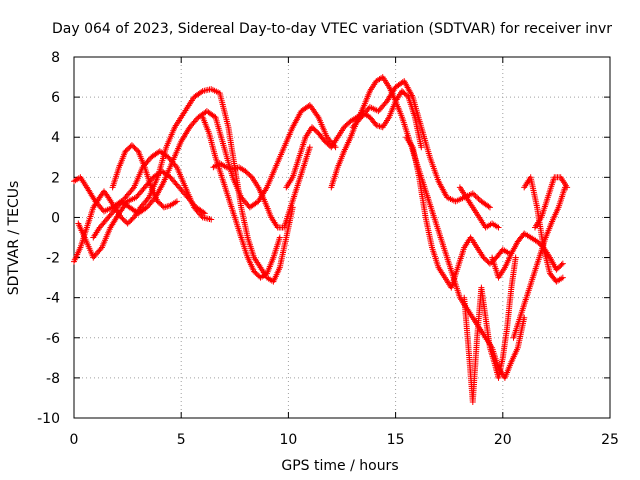 The image size is (640, 480). What do you see at coordinates (490, 329) in the screenshot?
I see `series-markers` at bounding box center [490, 329].